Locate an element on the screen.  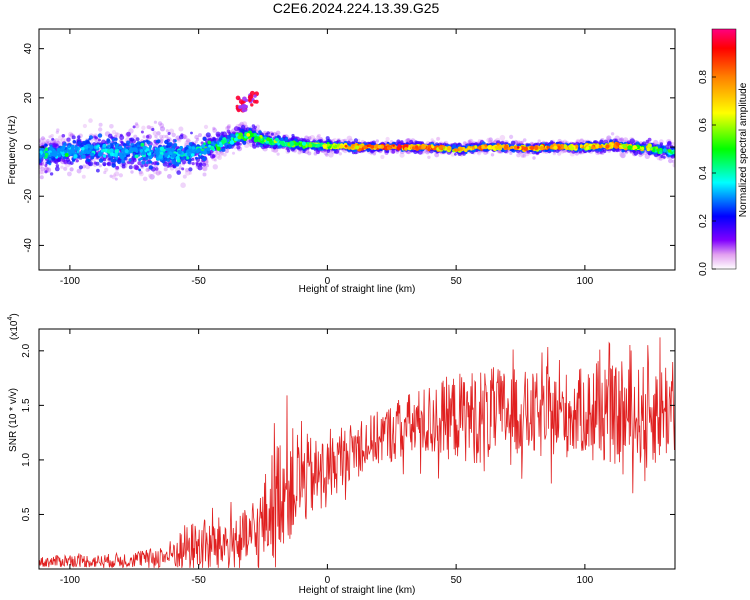
colorbar-gradient is located at coordinates (724, 149).